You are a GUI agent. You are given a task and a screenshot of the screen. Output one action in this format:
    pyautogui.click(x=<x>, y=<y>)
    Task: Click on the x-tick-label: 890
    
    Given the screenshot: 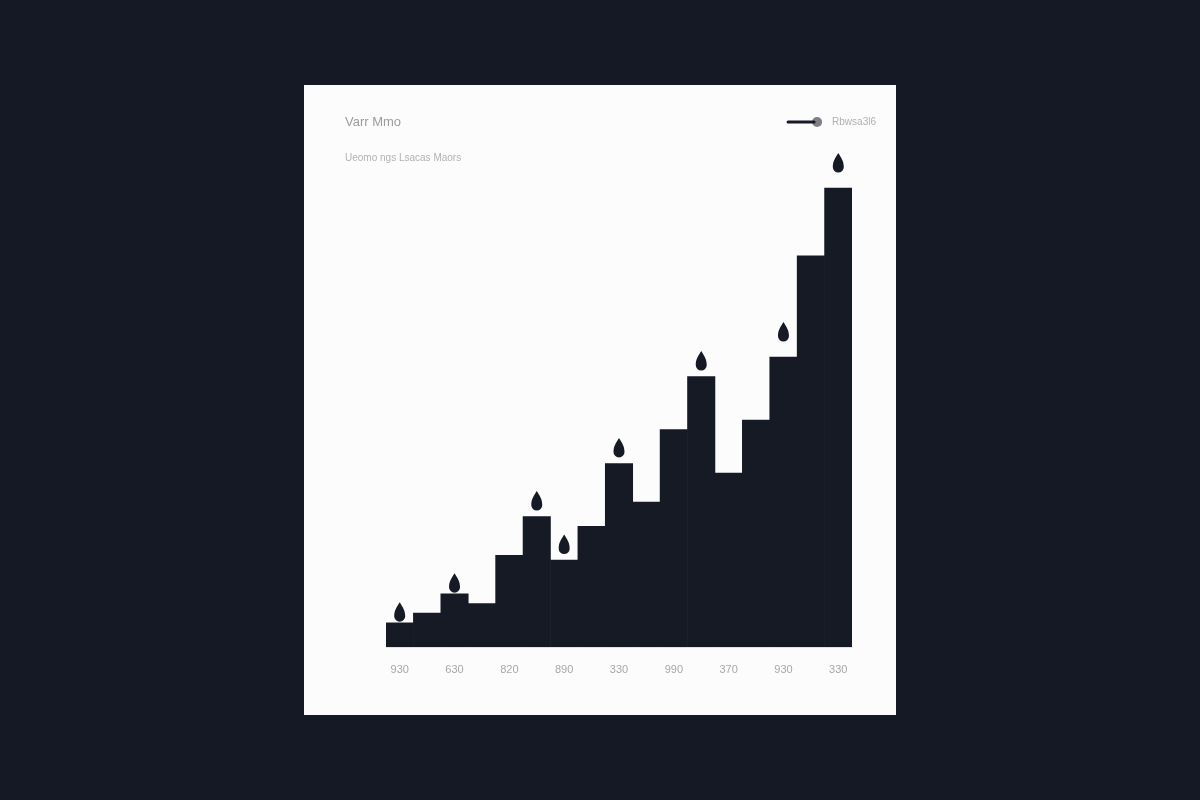 What is the action you would take?
    pyautogui.click(x=564, y=668)
    